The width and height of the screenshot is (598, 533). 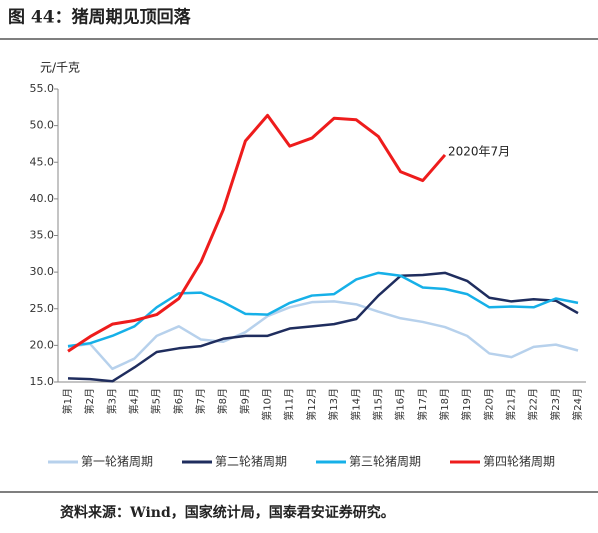 I want to click on legend-label: 第一轮猪周期, so click(x=117, y=462).